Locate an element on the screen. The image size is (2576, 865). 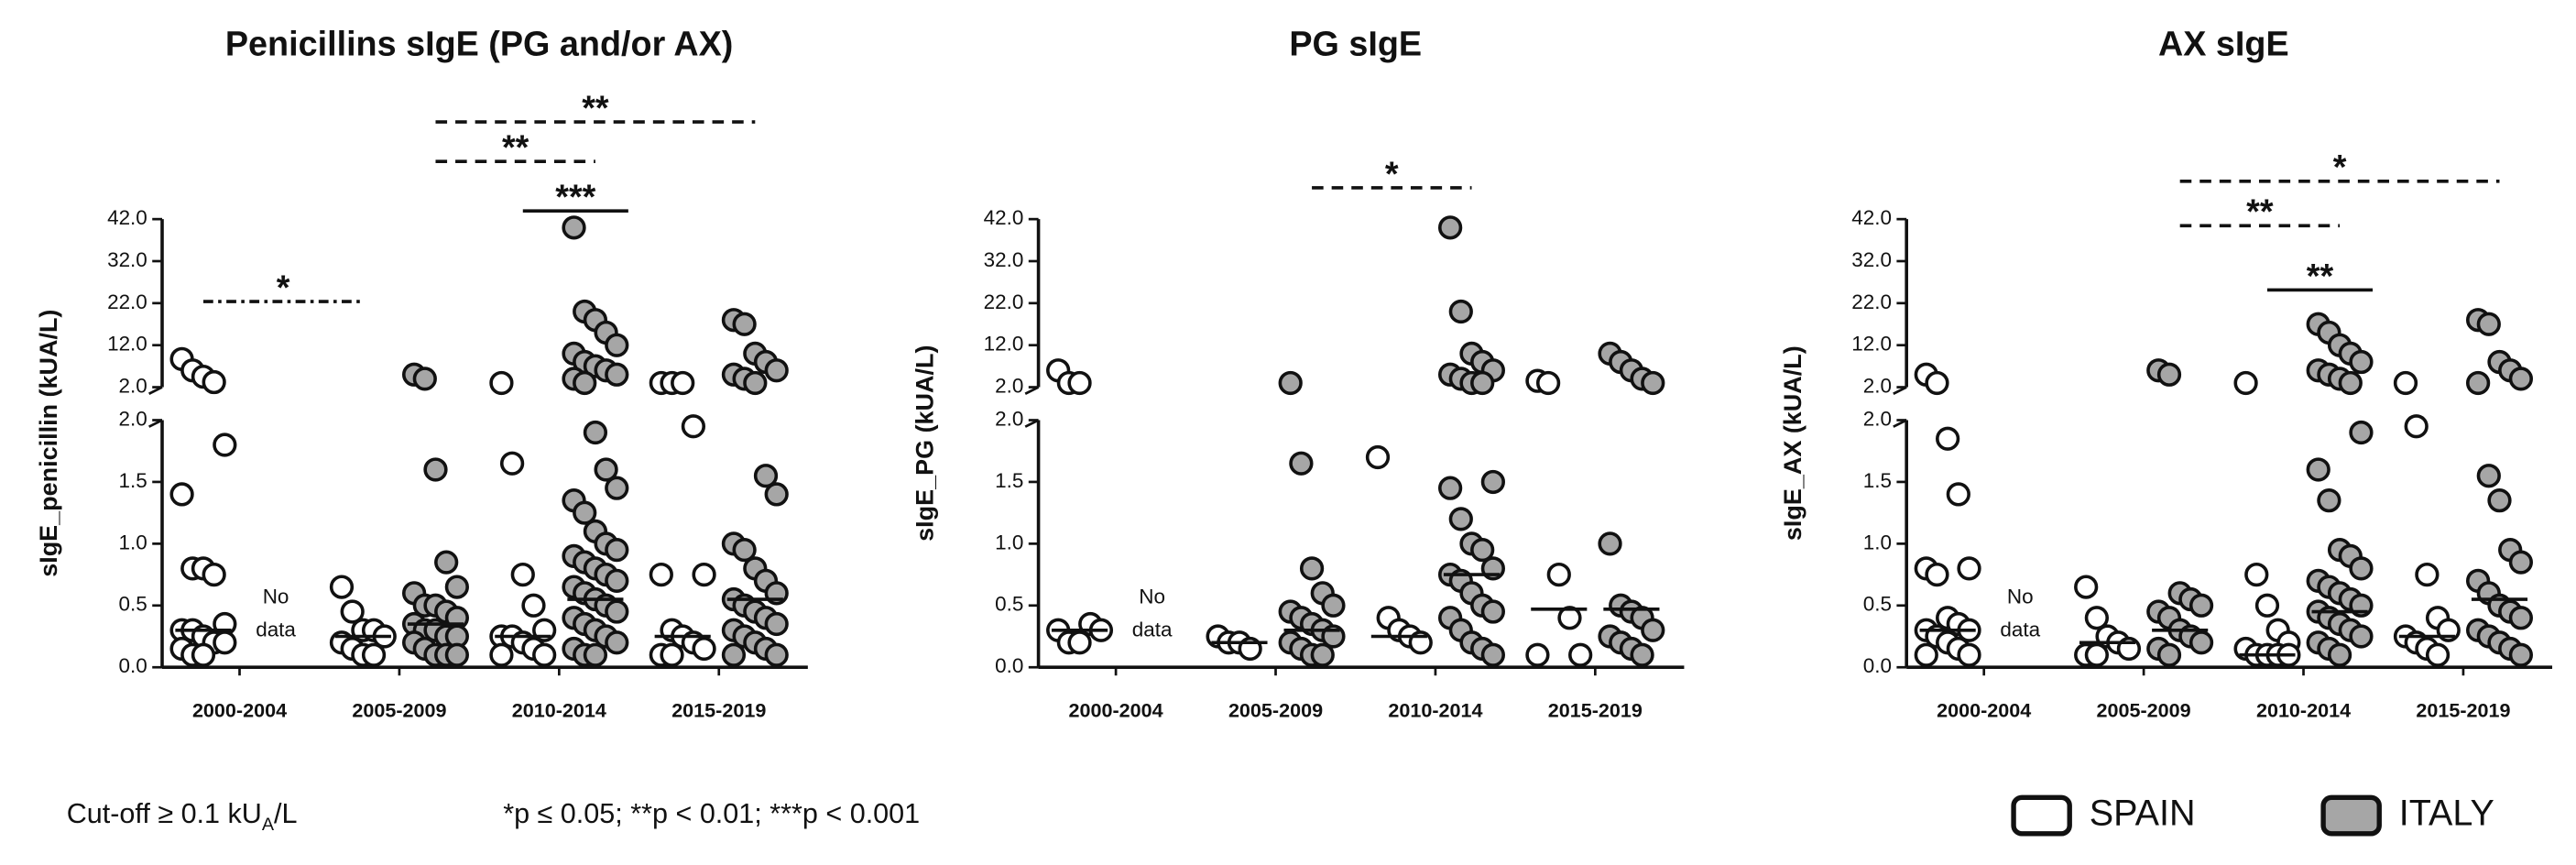
y-tick-label: 1.5 is located at coordinates (1009, 480).